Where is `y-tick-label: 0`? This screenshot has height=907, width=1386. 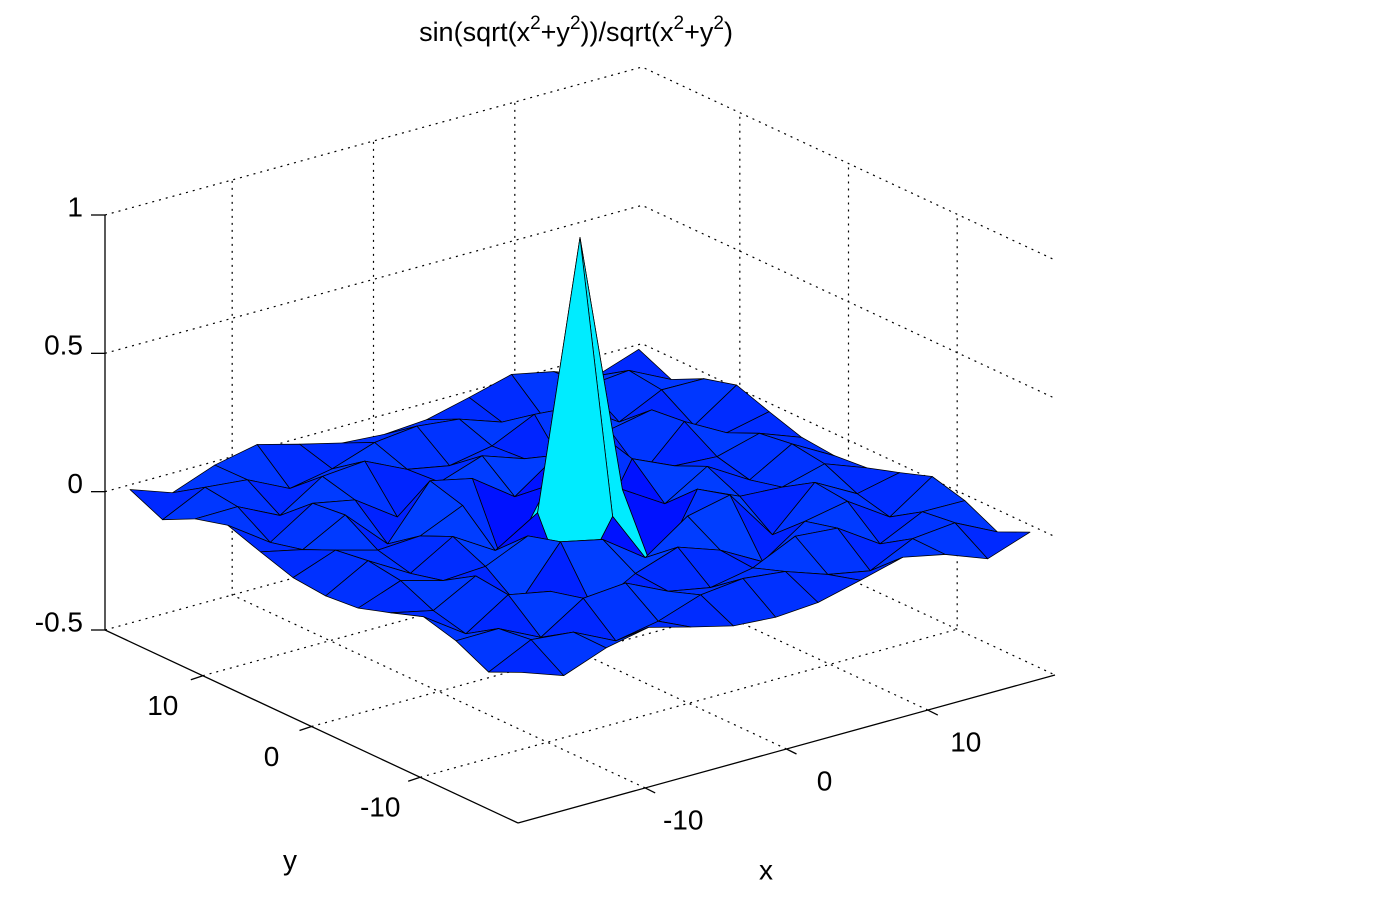 y-tick-label: 0 is located at coordinates (272, 756).